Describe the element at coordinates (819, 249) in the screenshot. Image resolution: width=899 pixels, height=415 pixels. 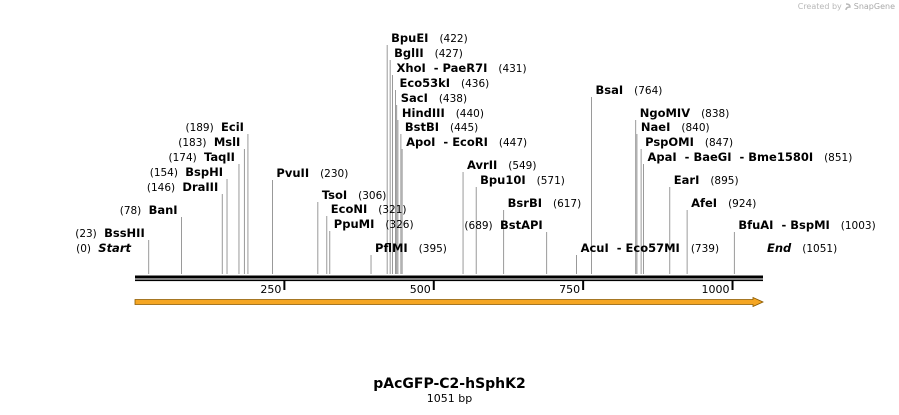
I see `site-position-end: (1051)` at that location.